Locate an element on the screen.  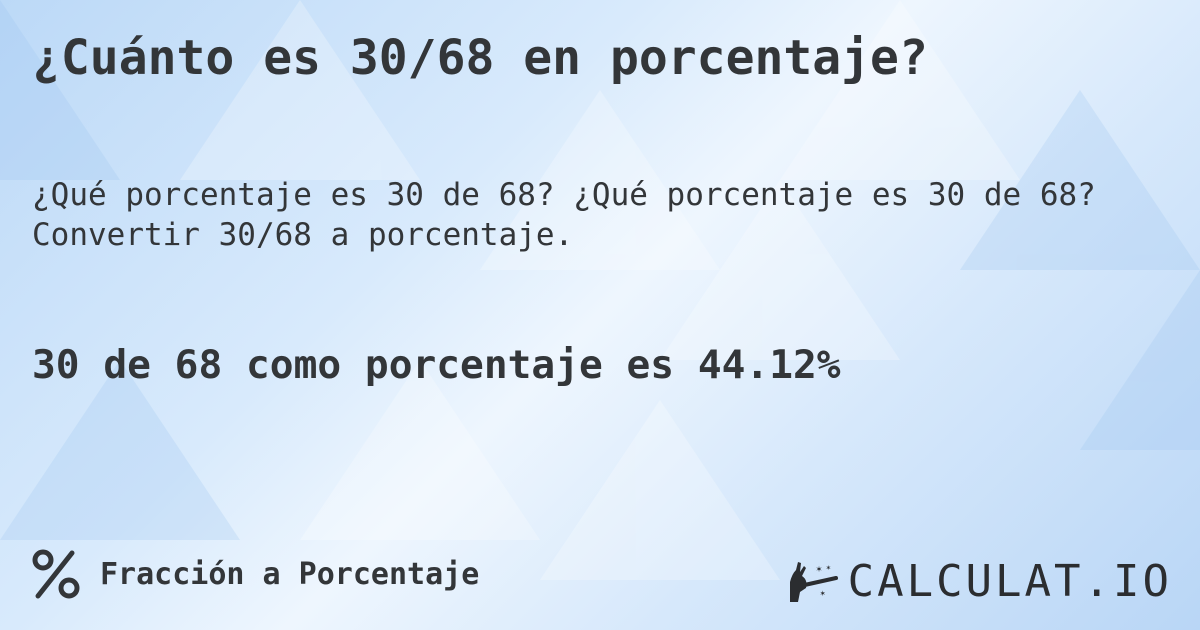
percent-icon is located at coordinates (56, 574).